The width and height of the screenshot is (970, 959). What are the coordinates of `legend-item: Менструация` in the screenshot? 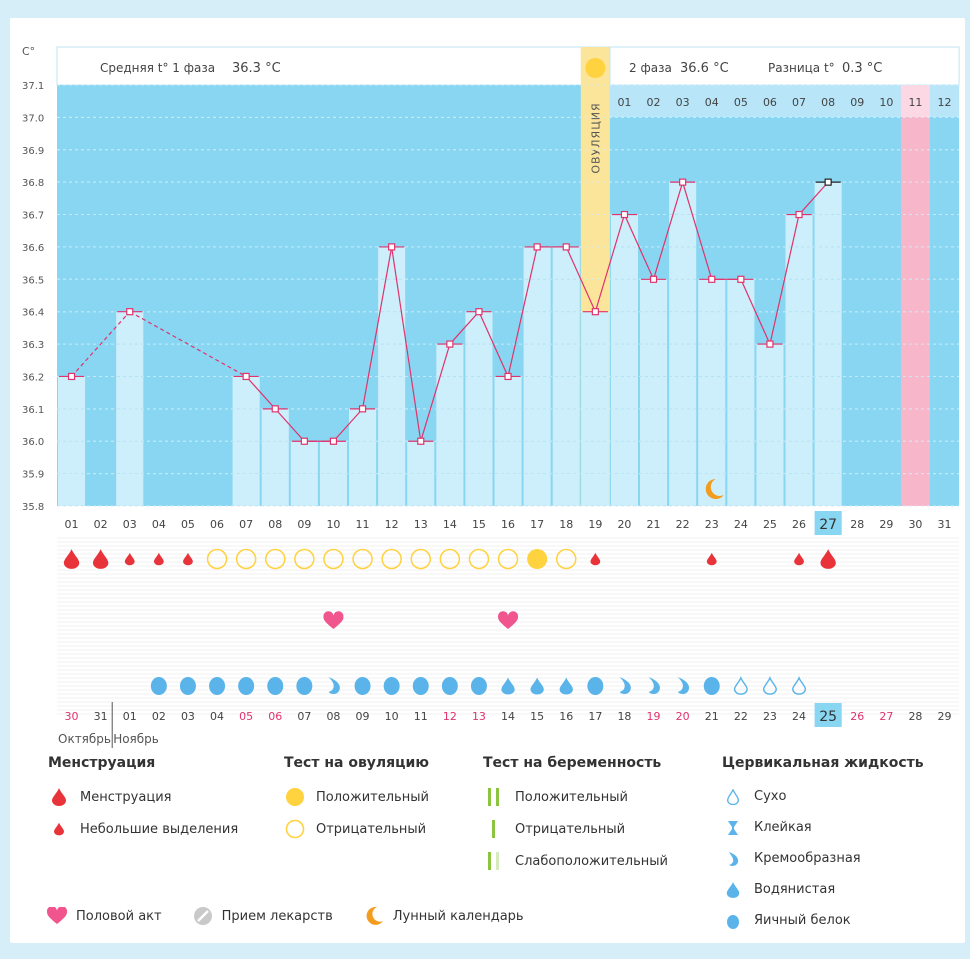 It's located at (143, 797).